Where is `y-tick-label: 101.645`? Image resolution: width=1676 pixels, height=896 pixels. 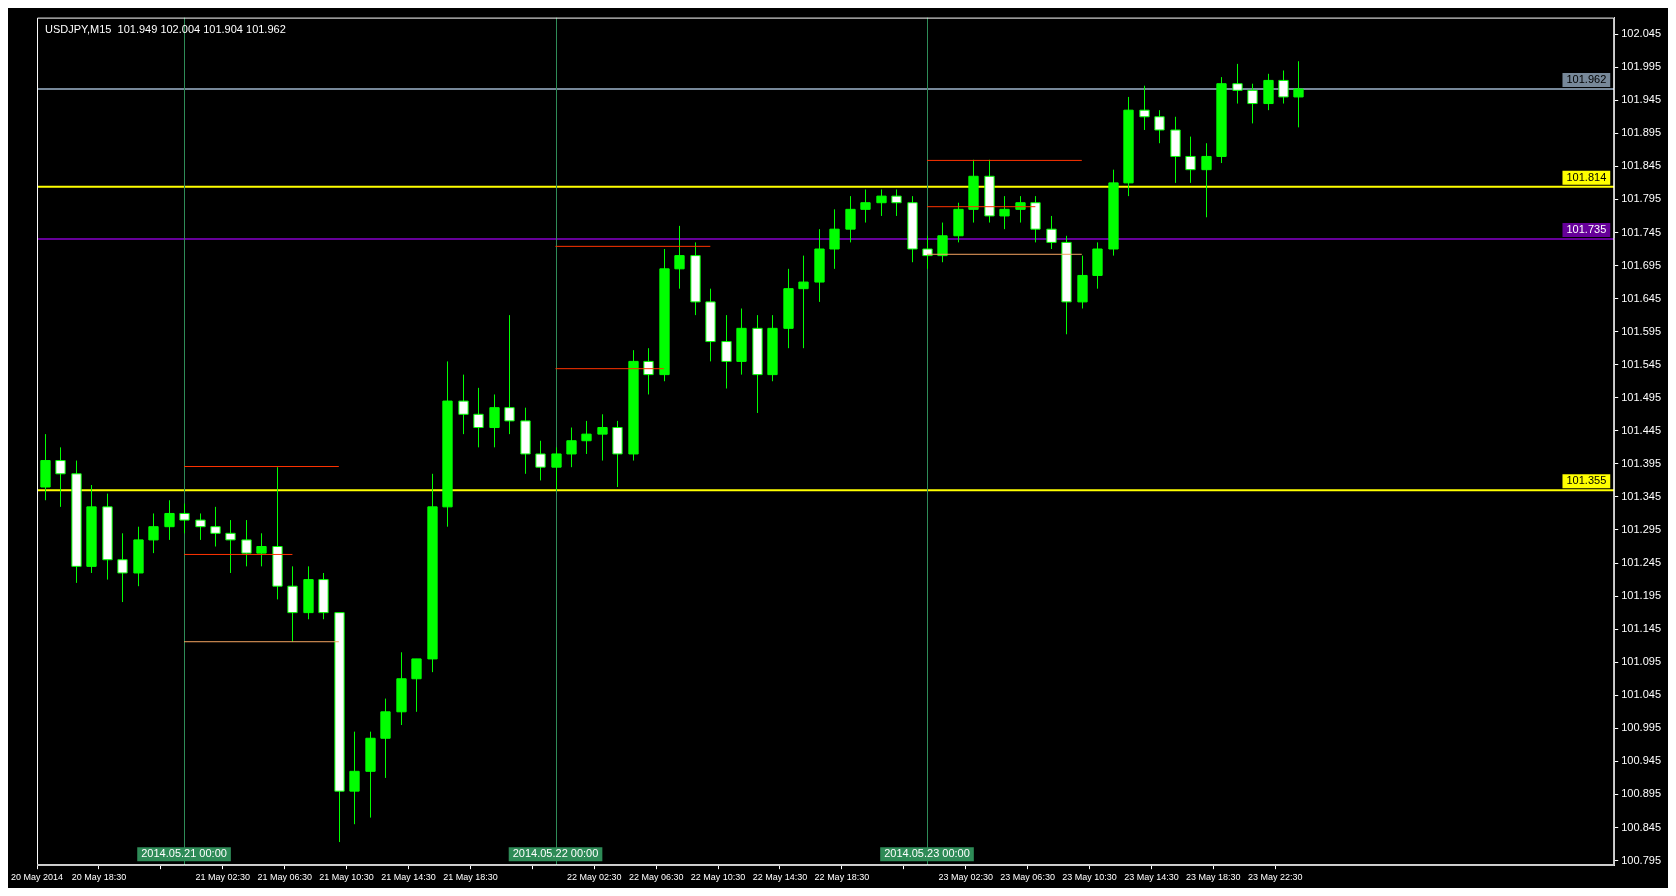 y-tick-label: 101.645 is located at coordinates (1641, 297).